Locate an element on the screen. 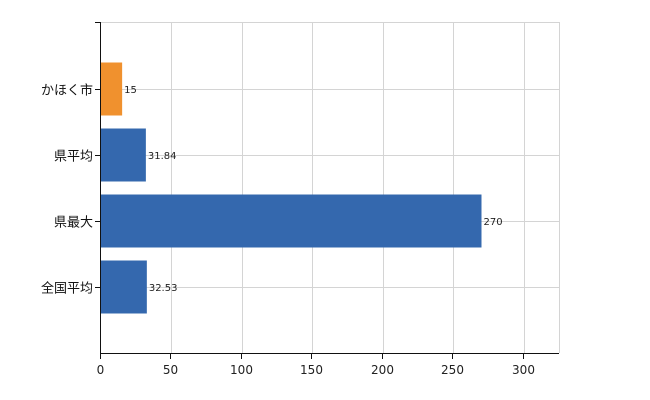 The width and height of the screenshot is (650, 400). x-tick-label-200: 200 is located at coordinates (382, 370).